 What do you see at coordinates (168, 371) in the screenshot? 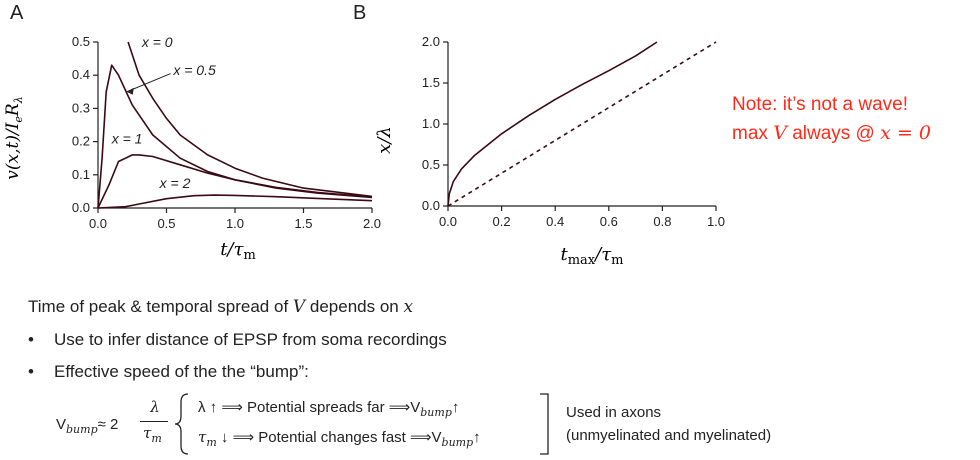
I see `bullet-2: • Effective speed of the the “bump”:` at bounding box center [168, 371].